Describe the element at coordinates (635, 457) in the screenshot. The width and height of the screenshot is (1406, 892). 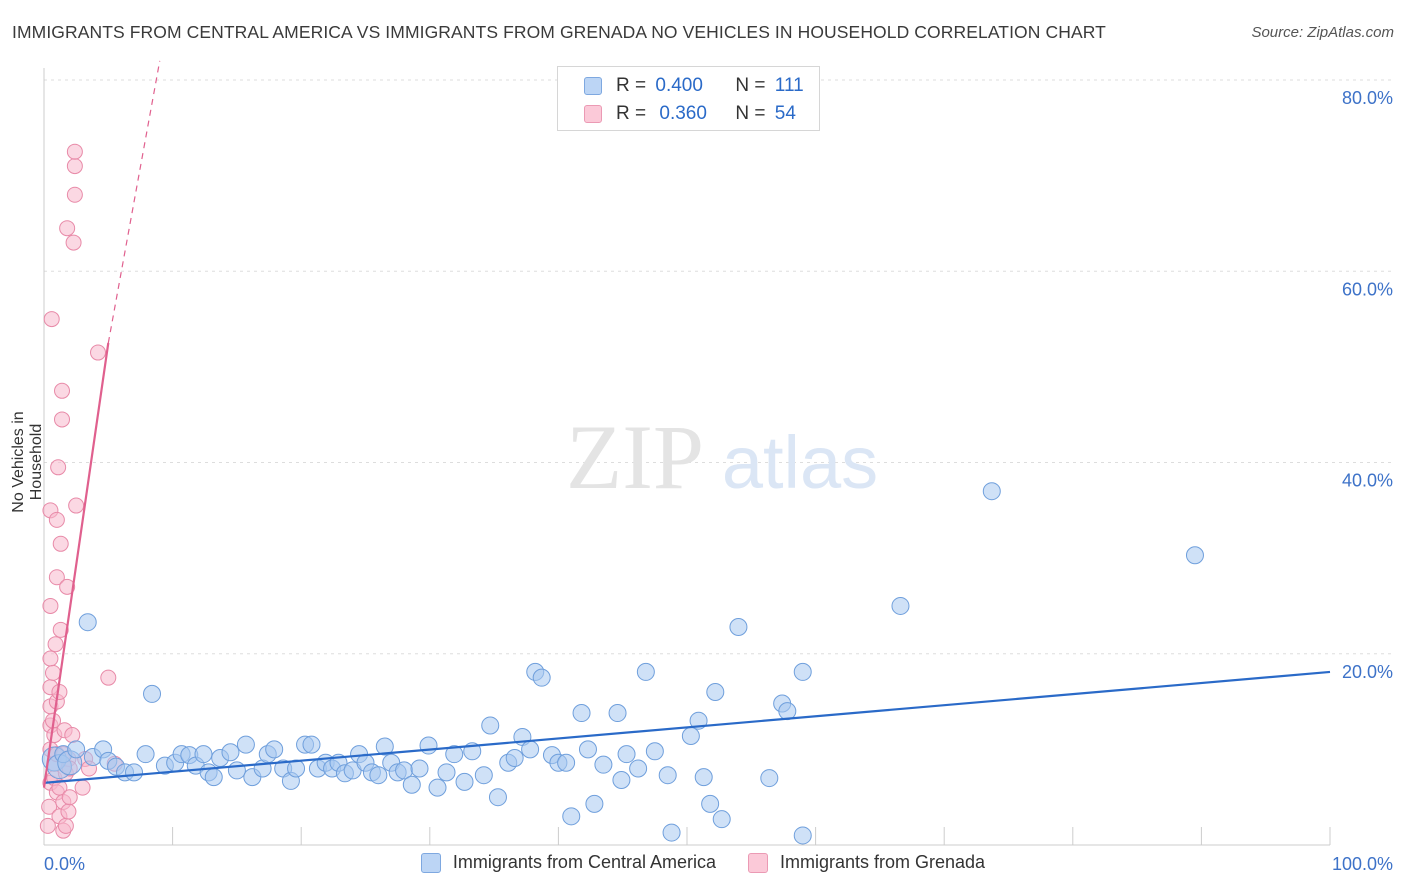
I see `watermark-zip: ZIP` at that location.